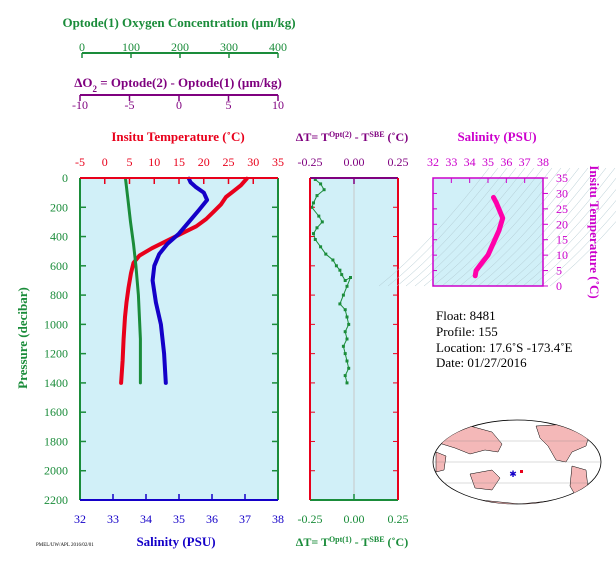 This screenshot has height=564, width=616. Describe the element at coordinates (278, 519) in the screenshot. I see `salinity-tick-label: 38` at that location.